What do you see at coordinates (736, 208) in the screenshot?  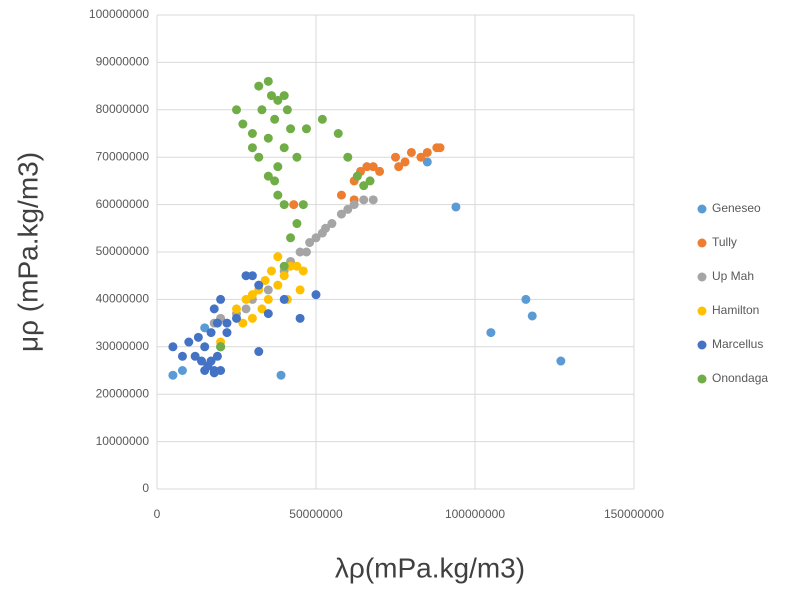 I see `legend-label: Geneseo` at bounding box center [736, 208].